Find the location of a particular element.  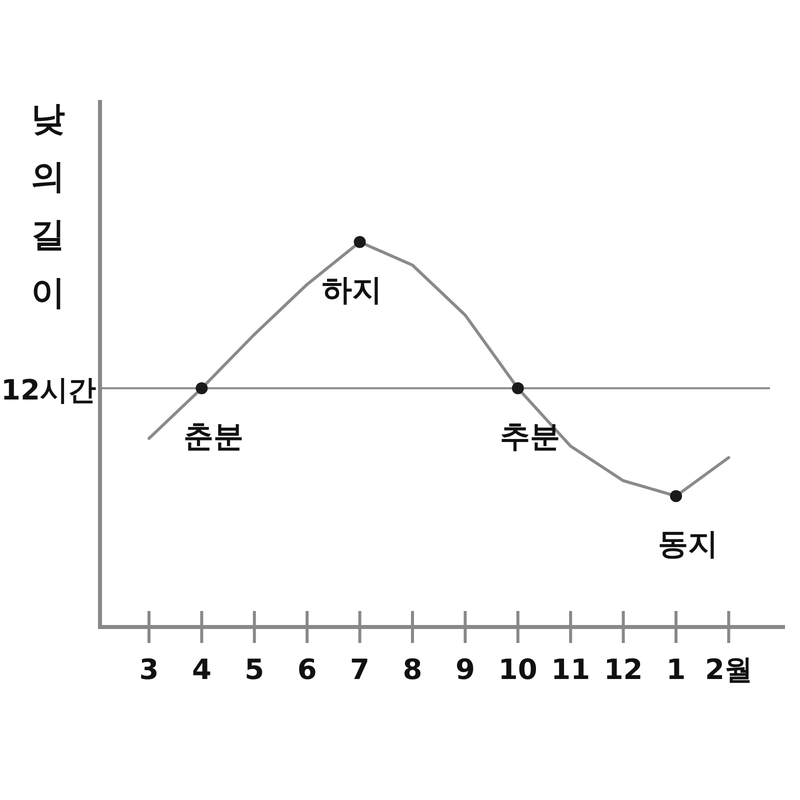

annotation: 하지 is located at coordinates (352, 290).